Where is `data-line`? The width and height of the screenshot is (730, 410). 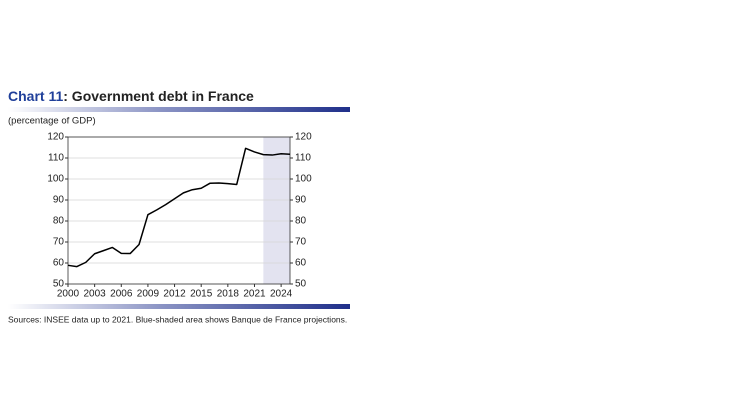 data-line is located at coordinates (179, 207).